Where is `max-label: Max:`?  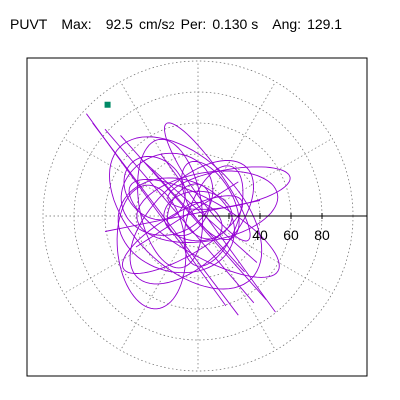
max-label: Max: is located at coordinates (76, 24).